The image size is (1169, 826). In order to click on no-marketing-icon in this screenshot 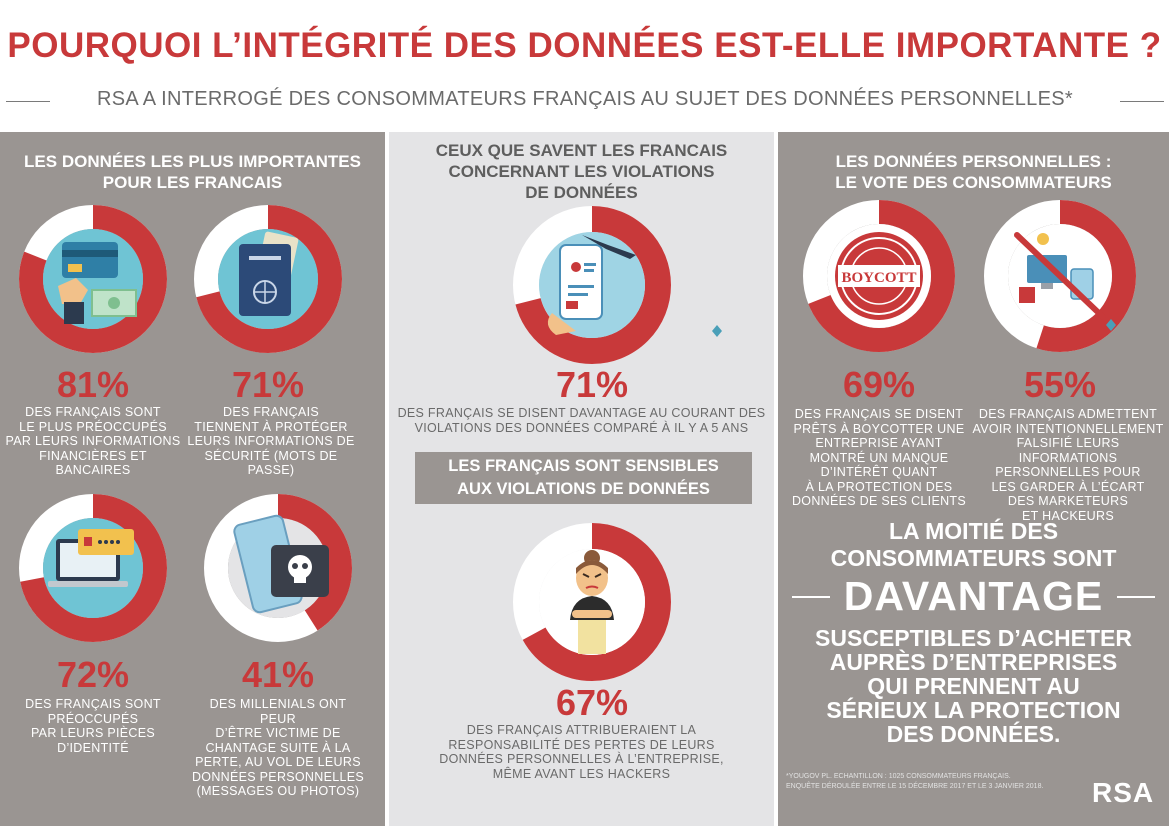, I will do `click(1060, 276)`.